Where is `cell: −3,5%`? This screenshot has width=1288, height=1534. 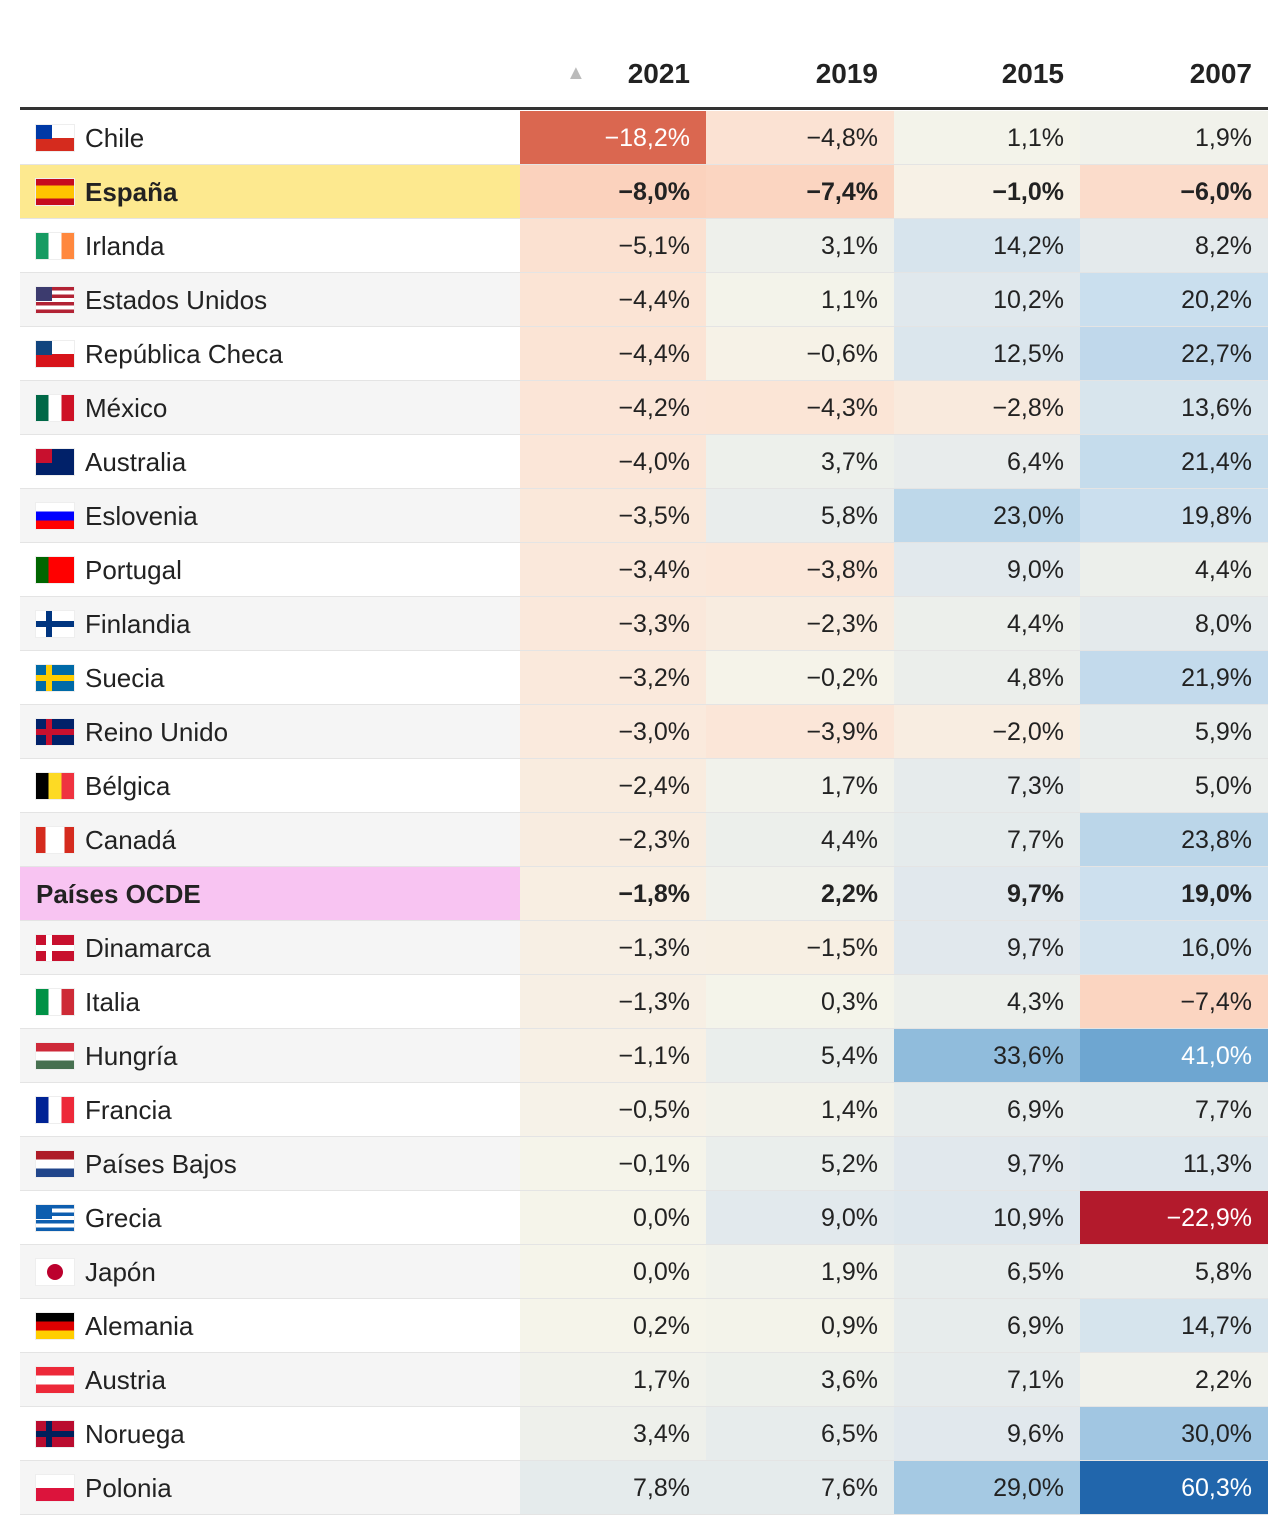
cell: −3,5% is located at coordinates (613, 516).